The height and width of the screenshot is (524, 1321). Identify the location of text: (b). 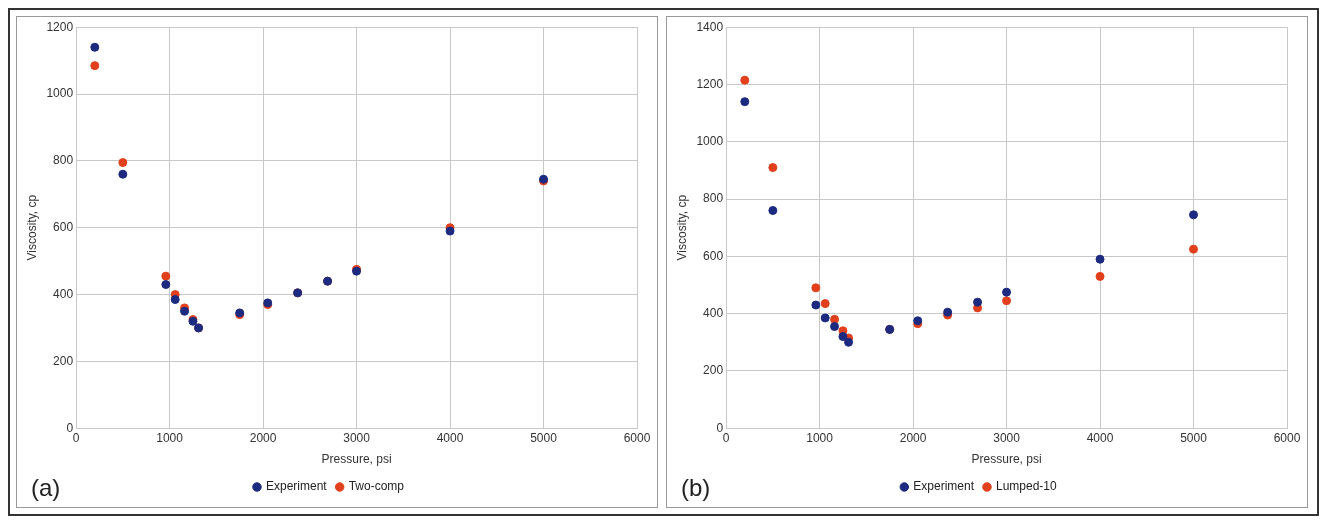
(696, 487).